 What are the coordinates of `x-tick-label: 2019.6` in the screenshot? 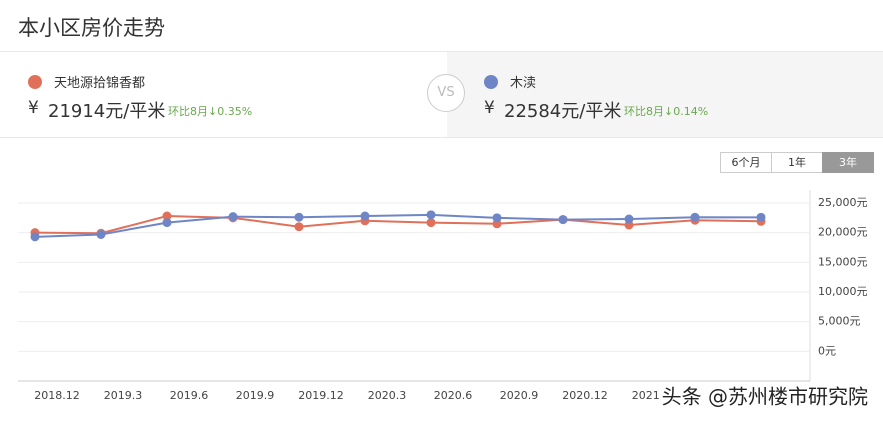 It's located at (189, 395).